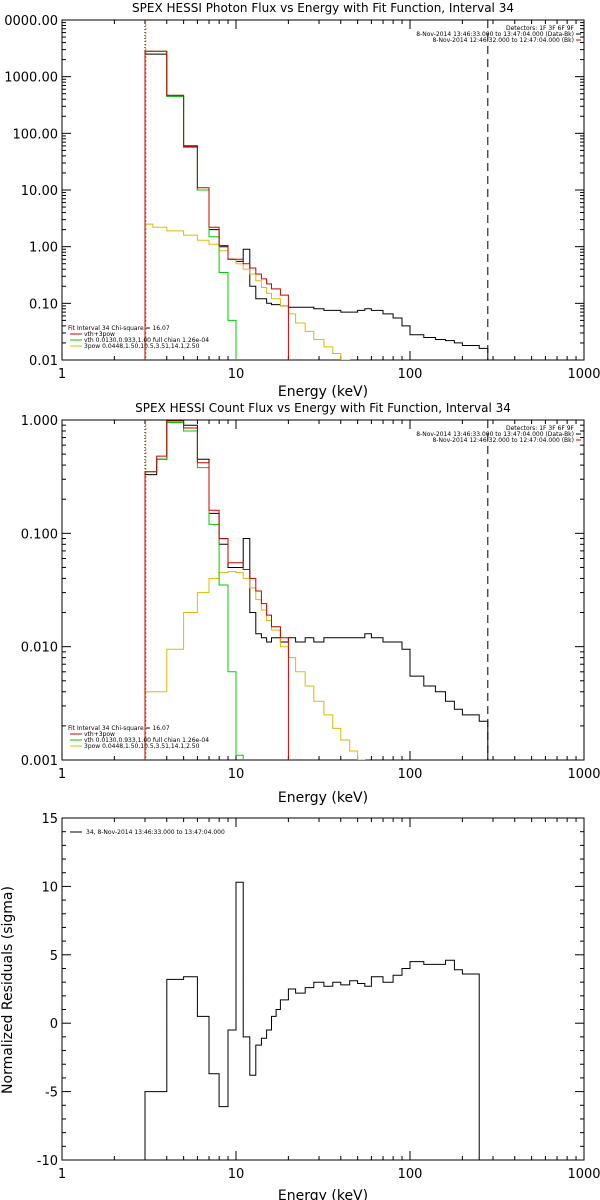 The height and width of the screenshot is (1200, 600). What do you see at coordinates (43, 361) in the screenshot?
I see `y-tick-label: 0.01` at bounding box center [43, 361].